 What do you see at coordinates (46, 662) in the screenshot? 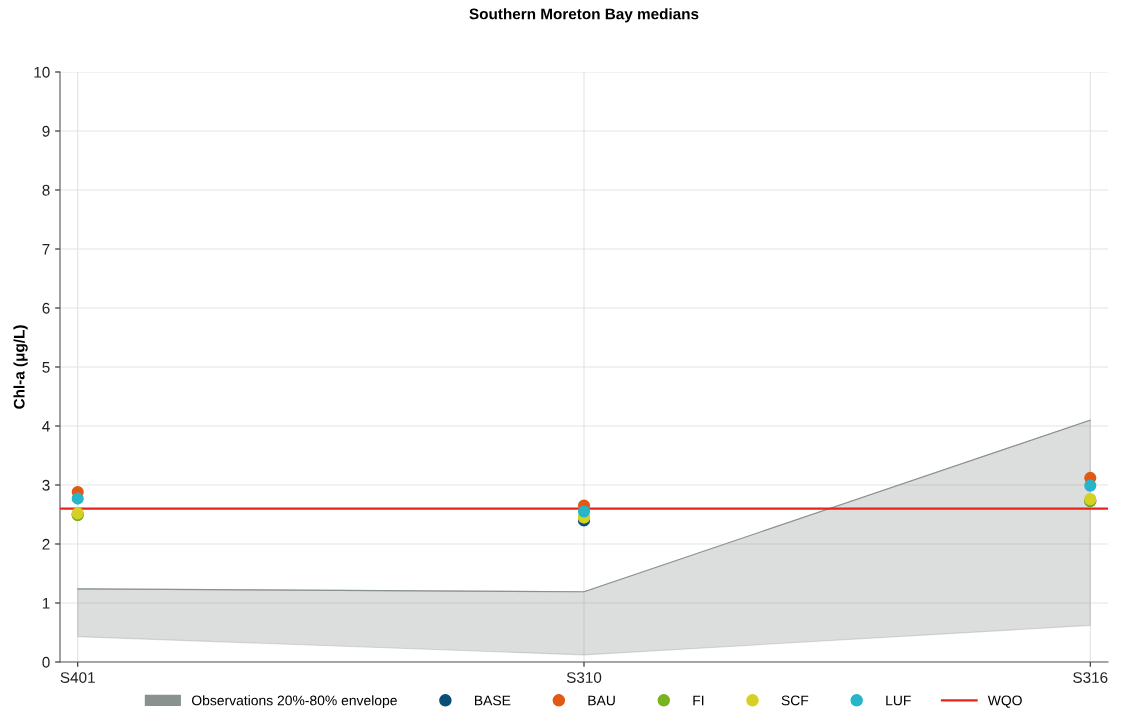
I see `y-tick-label: 0` at bounding box center [46, 662].